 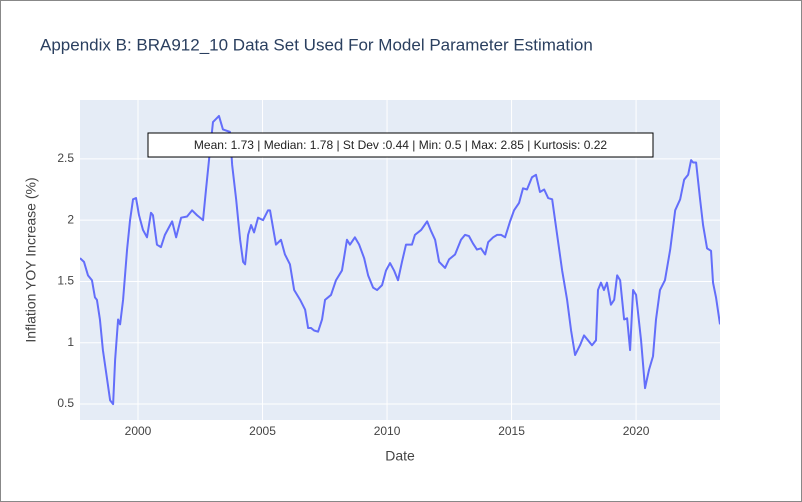 I want to click on x-axis-title: Date, so click(x=400, y=456).